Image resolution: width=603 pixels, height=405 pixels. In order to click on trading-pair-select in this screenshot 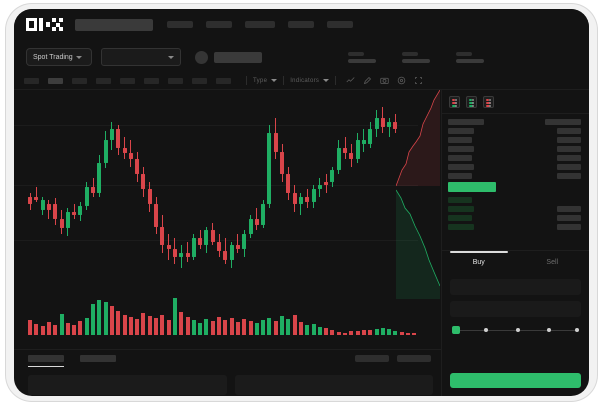, I will do `click(141, 57)`.